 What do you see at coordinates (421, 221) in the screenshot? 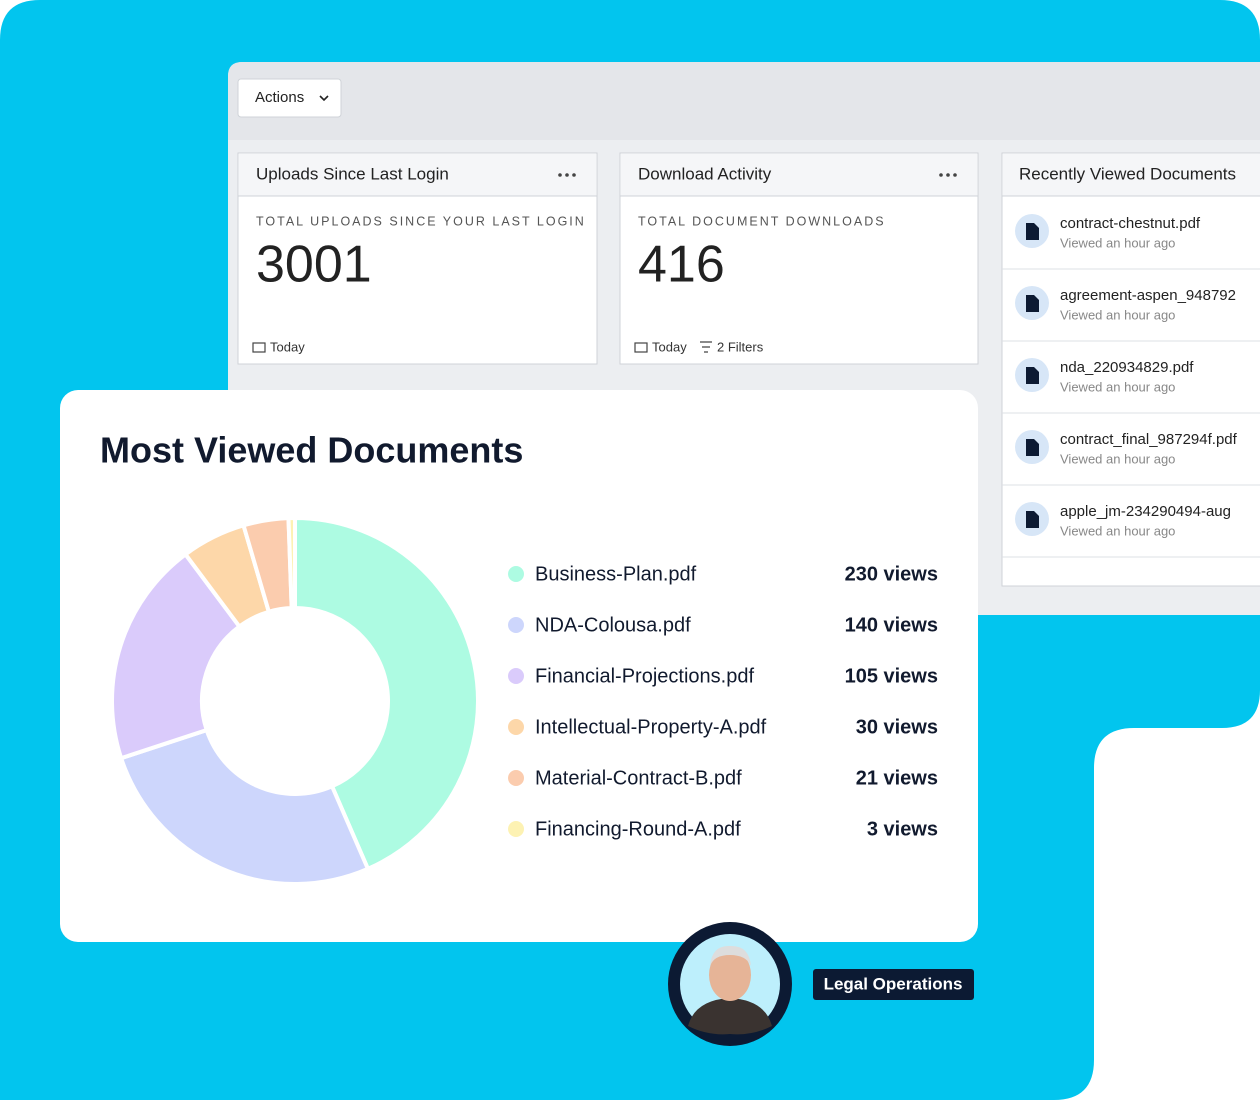
I see `card-label: TOTAL UPLOADS SINCE YOUR LAST LOGIN` at bounding box center [421, 221].